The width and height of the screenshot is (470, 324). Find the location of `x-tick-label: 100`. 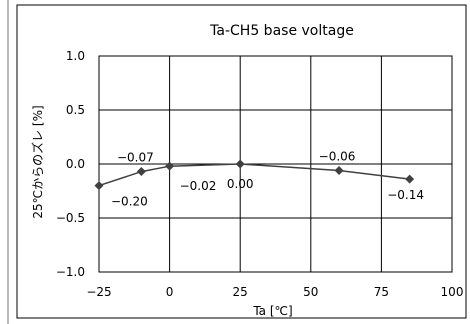

x-tick-label: 100 is located at coordinates (452, 292).